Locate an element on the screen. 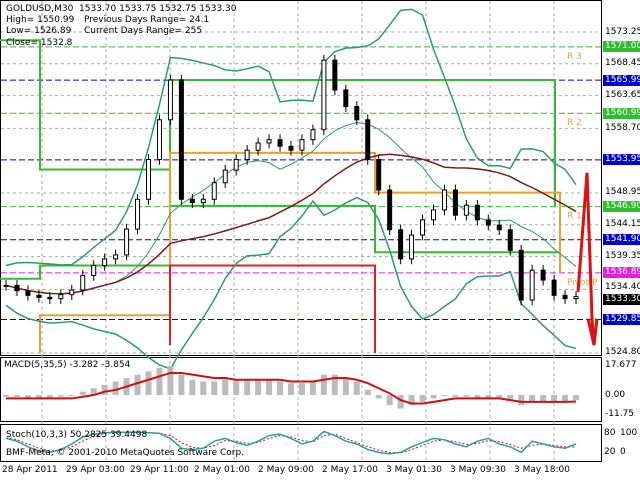 This screenshot has width=640, height=480. stoch-tick: 0 is located at coordinates (623, 452).